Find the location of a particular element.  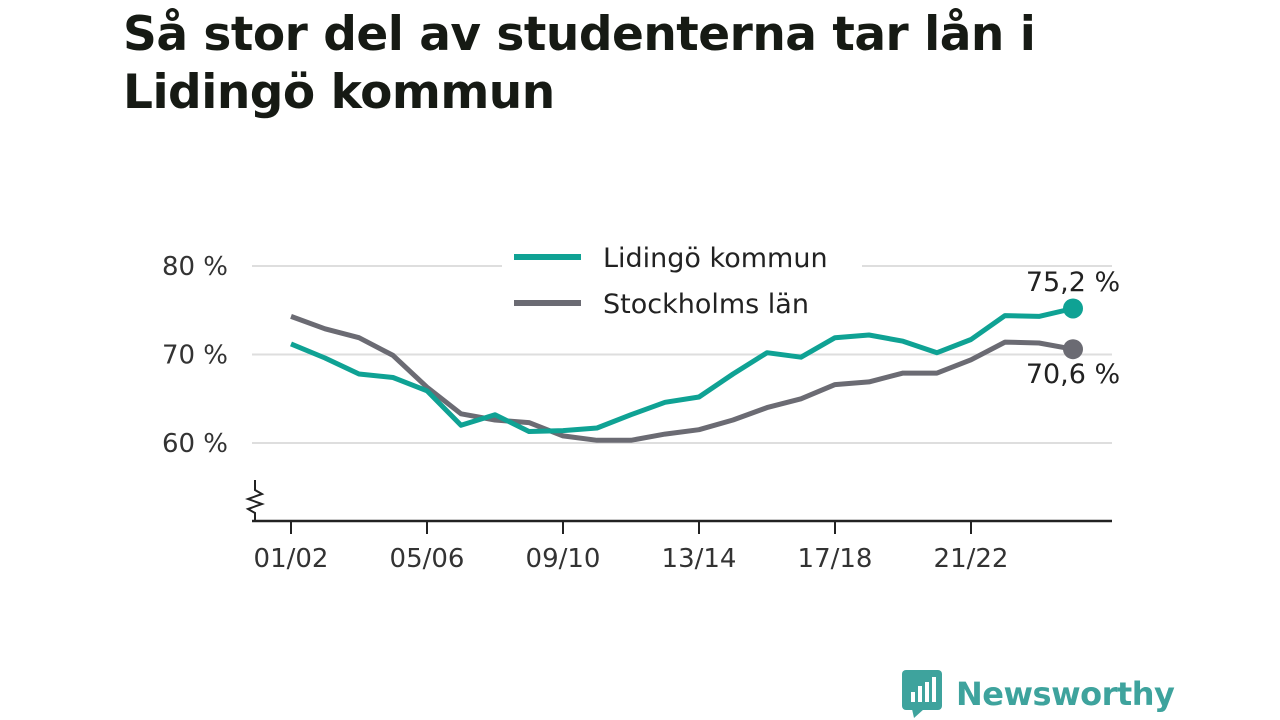

x-tick-label: 01/02 is located at coordinates (291, 559).